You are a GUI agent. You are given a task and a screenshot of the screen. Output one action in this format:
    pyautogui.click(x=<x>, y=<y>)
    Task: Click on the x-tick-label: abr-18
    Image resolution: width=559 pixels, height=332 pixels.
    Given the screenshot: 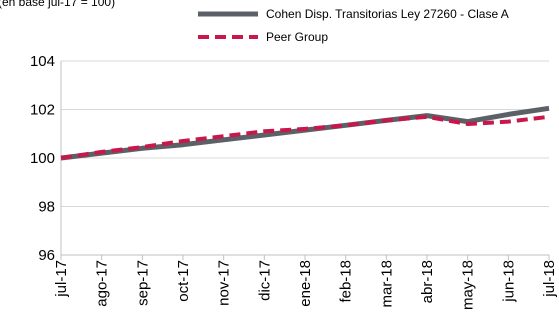 What is the action you would take?
    pyautogui.click(x=427, y=281)
    